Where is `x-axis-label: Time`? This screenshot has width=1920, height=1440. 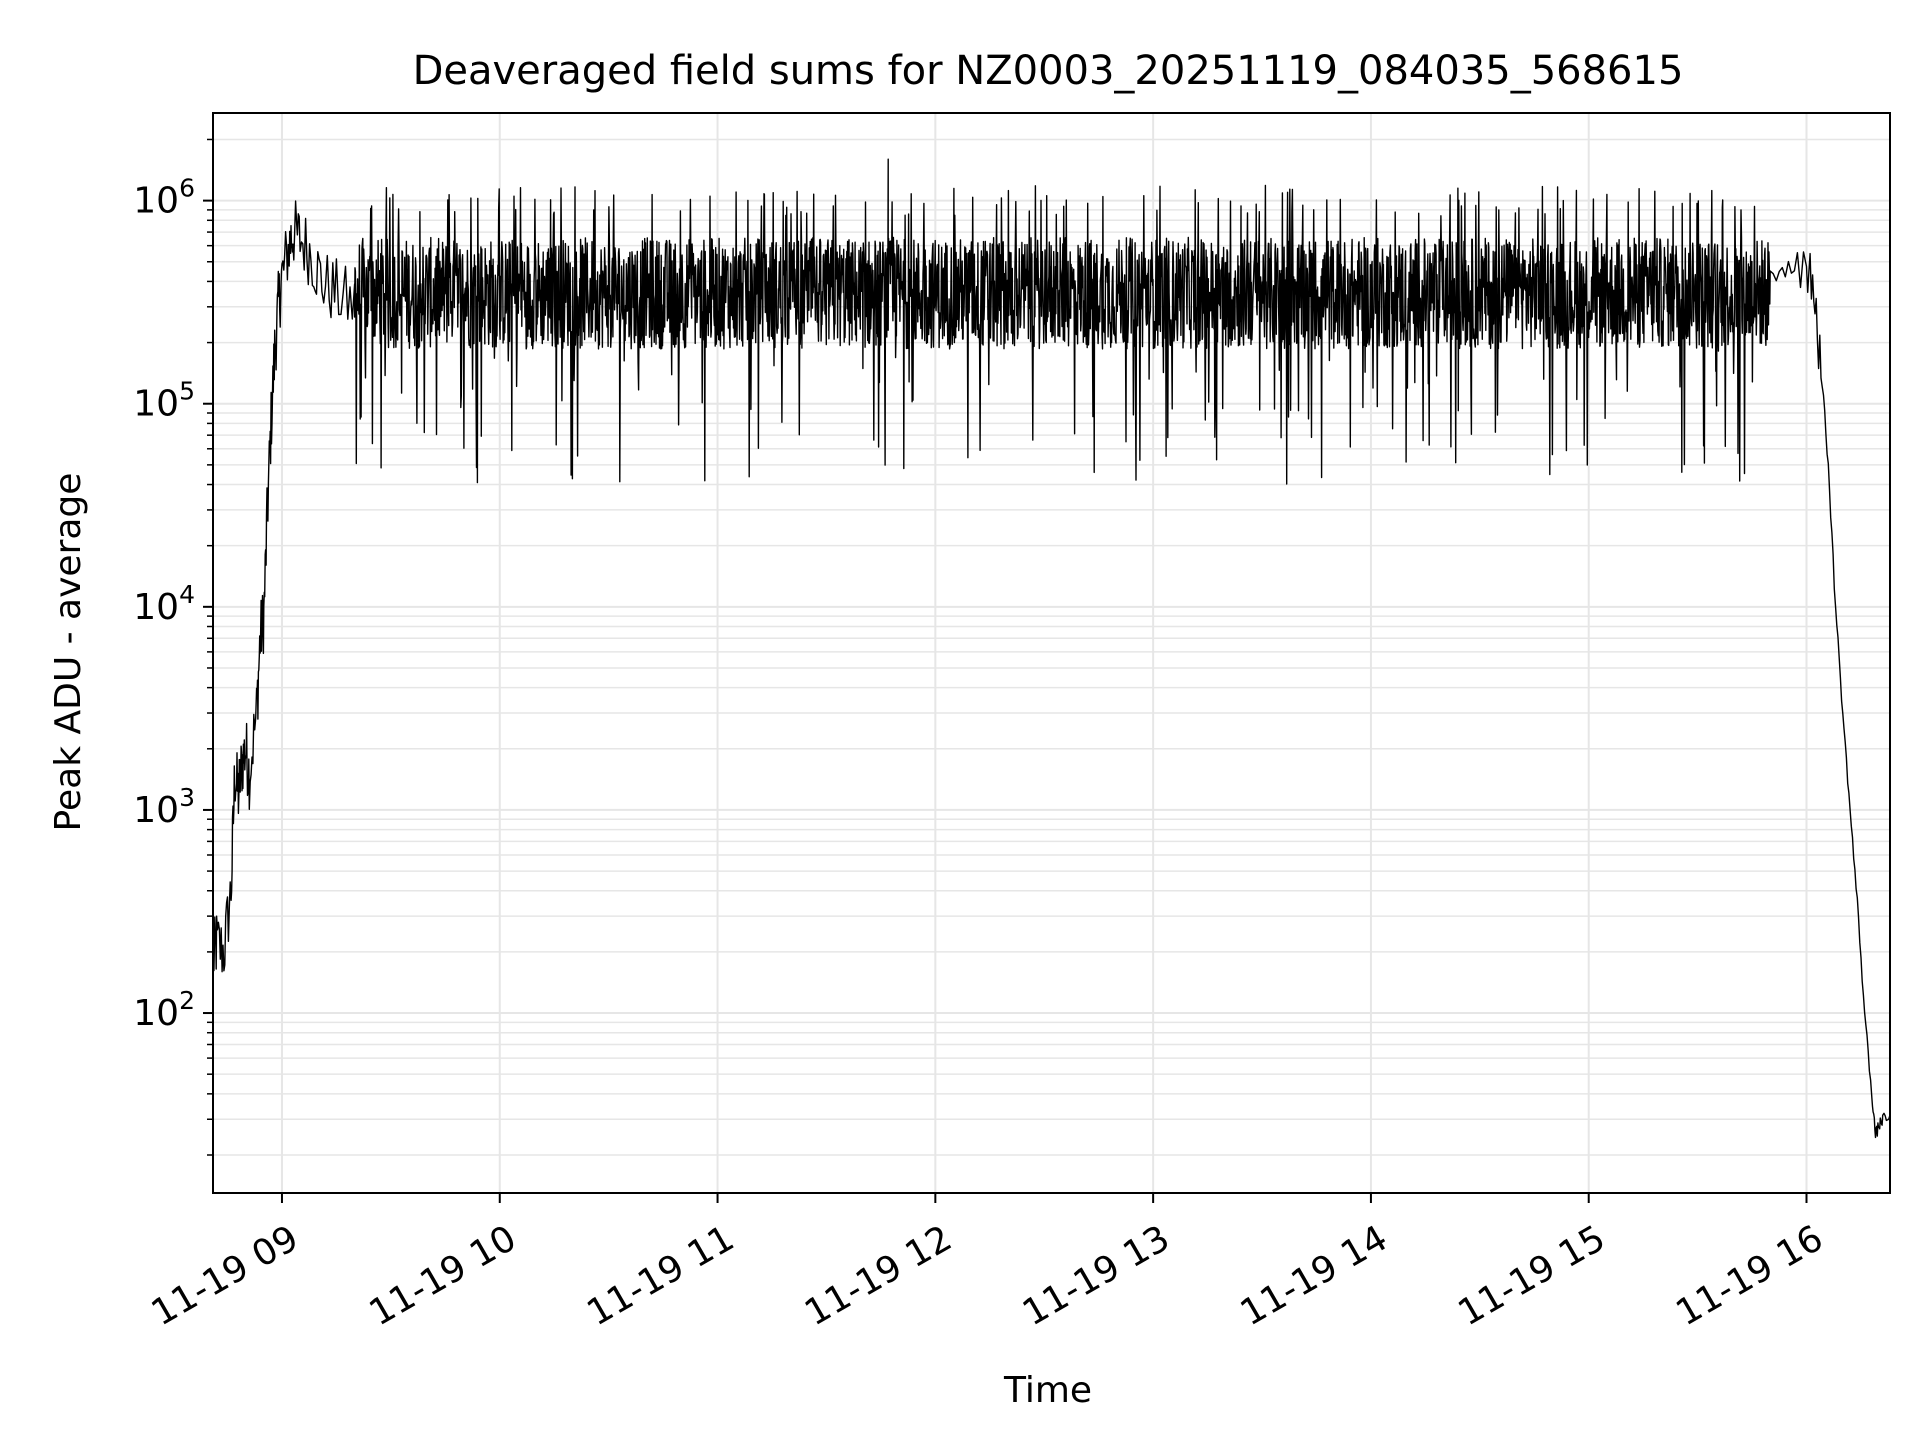 x-axis-label: Time is located at coordinates (1047, 1390).